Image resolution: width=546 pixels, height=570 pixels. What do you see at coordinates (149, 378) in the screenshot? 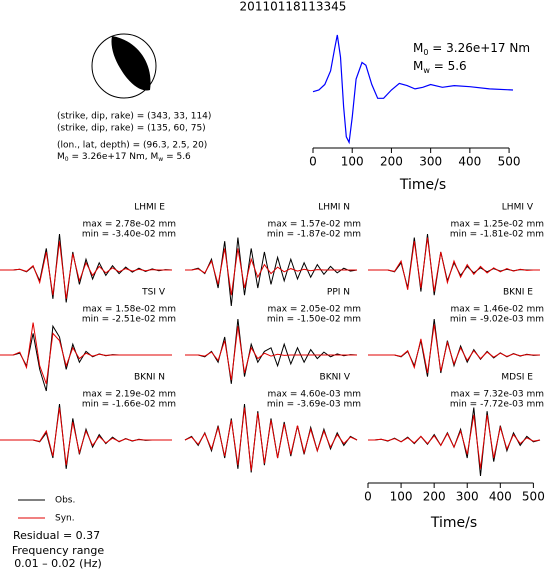
I see `station-label: BKNI N` at bounding box center [149, 378].